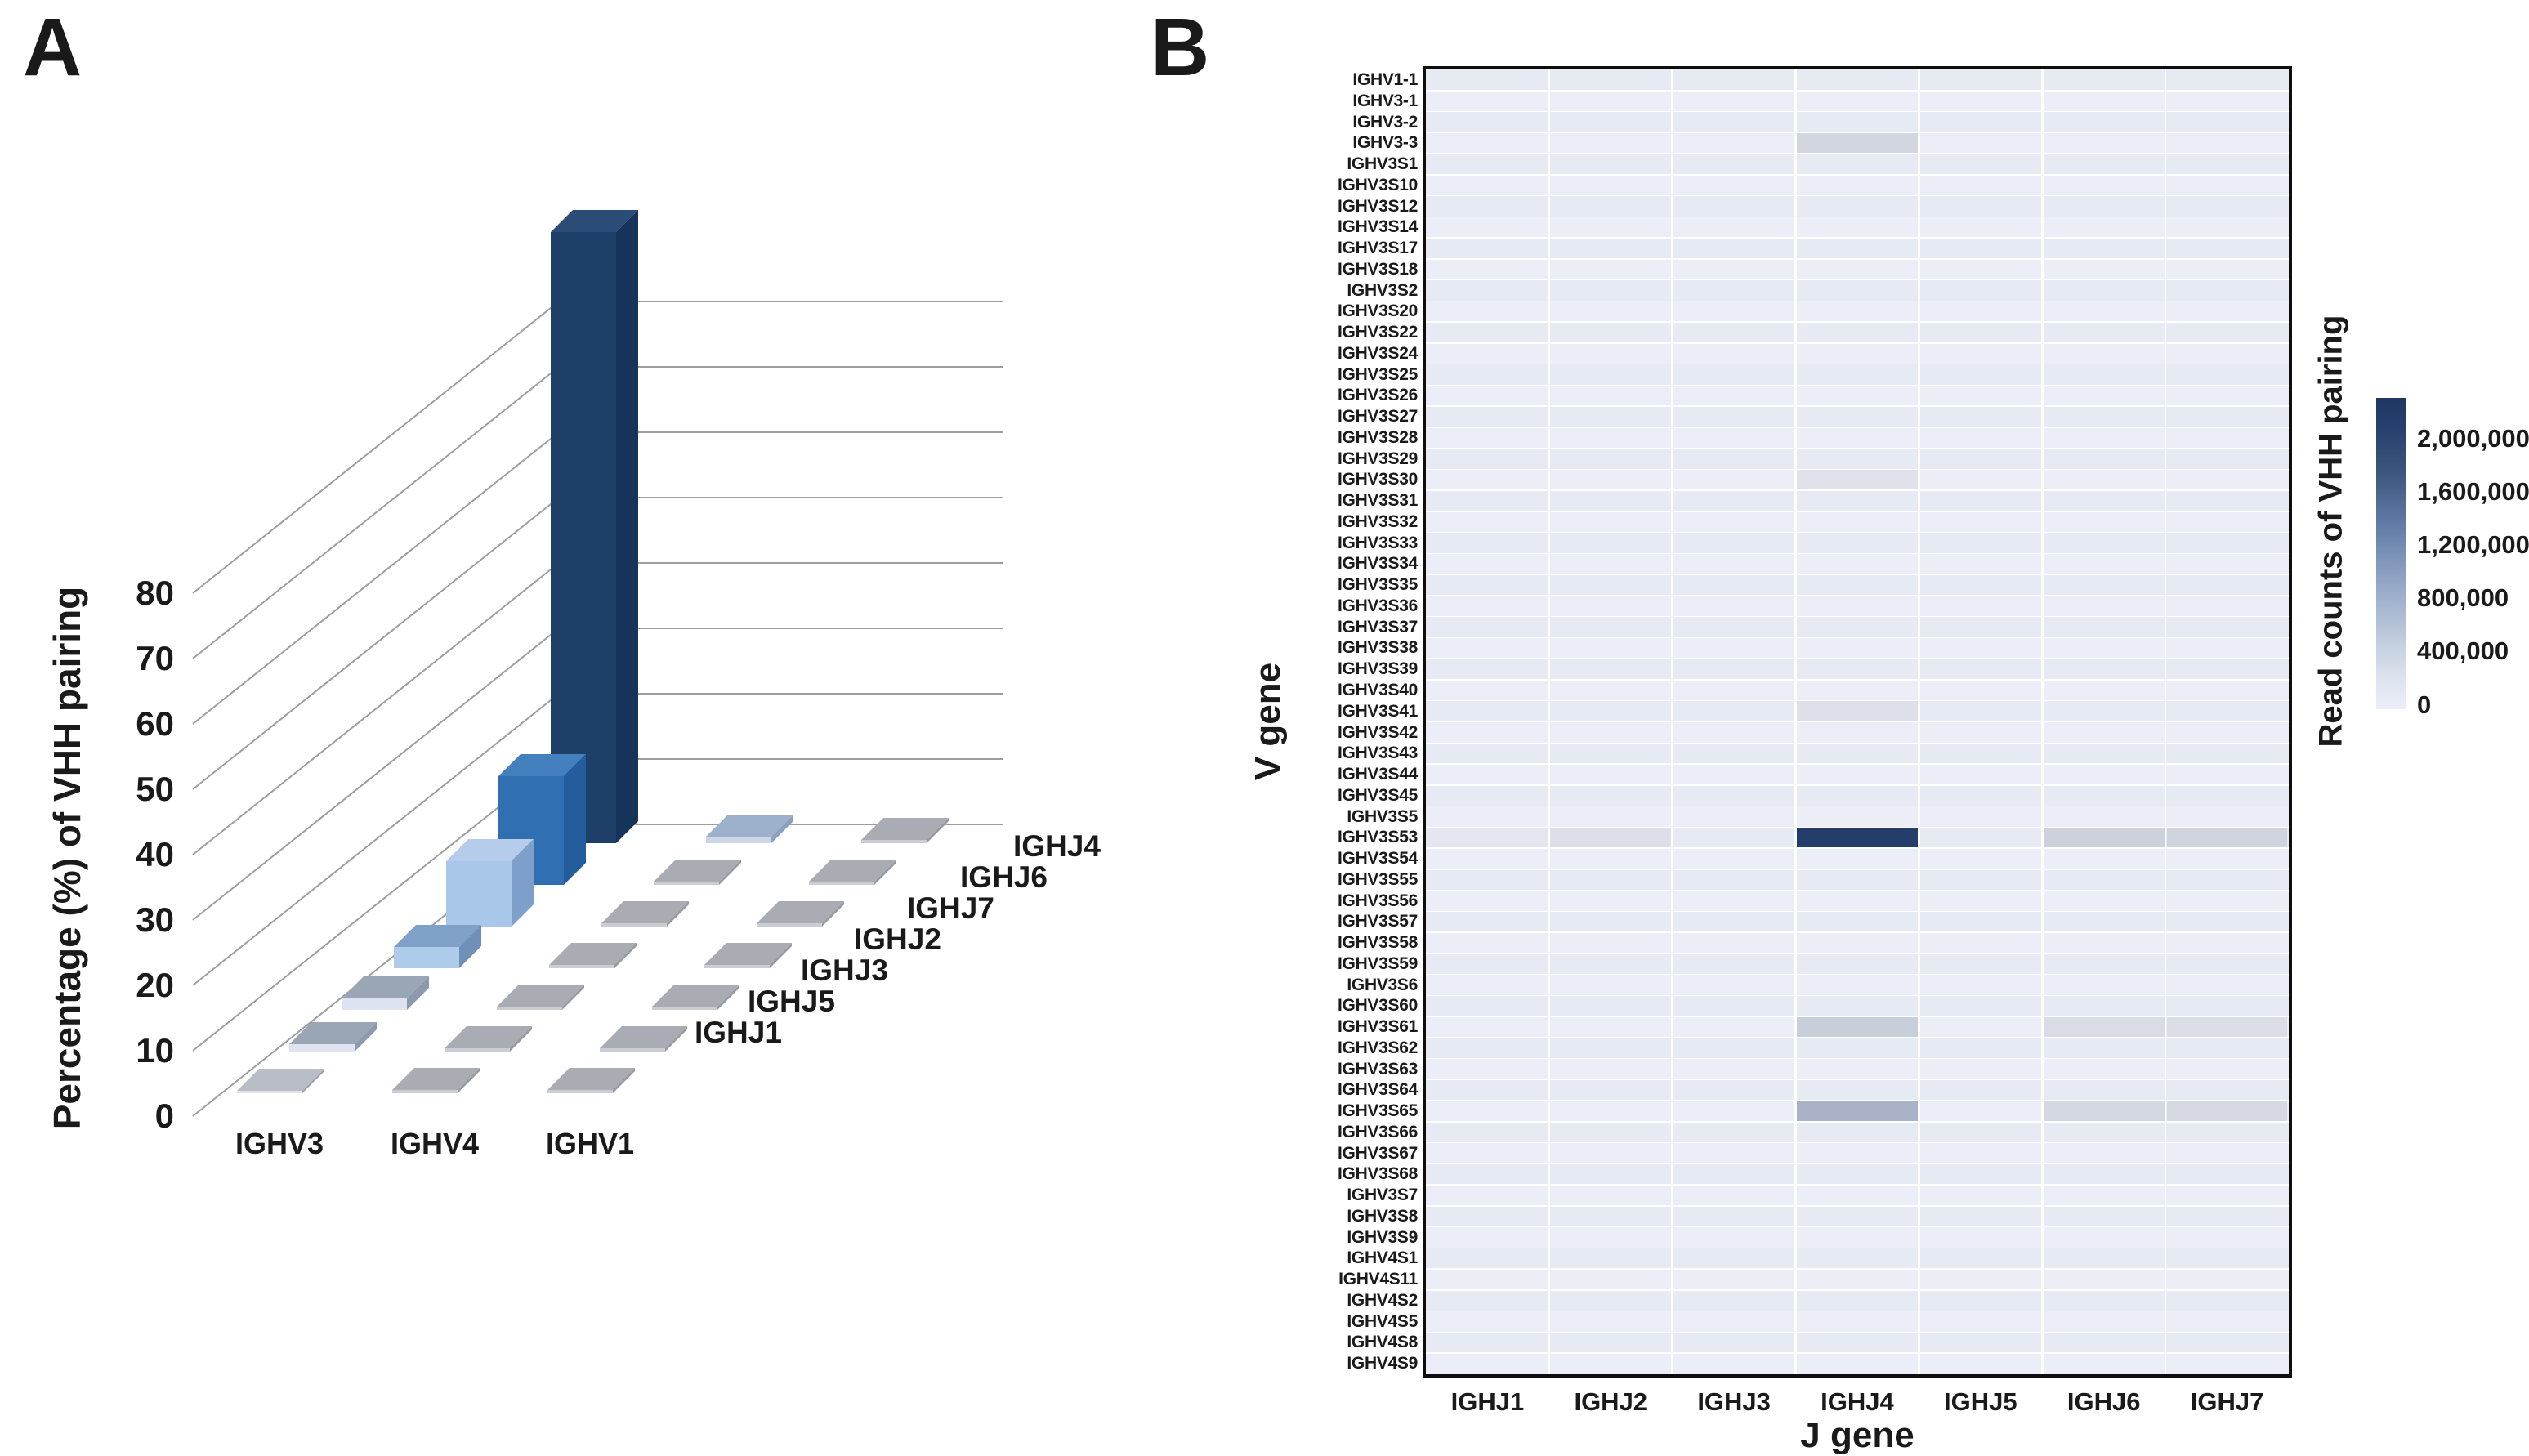 This screenshot has width=2529, height=1456. I want to click on heatmap-cell-IGHV3S53-IGHJ6, so click(2104, 838).